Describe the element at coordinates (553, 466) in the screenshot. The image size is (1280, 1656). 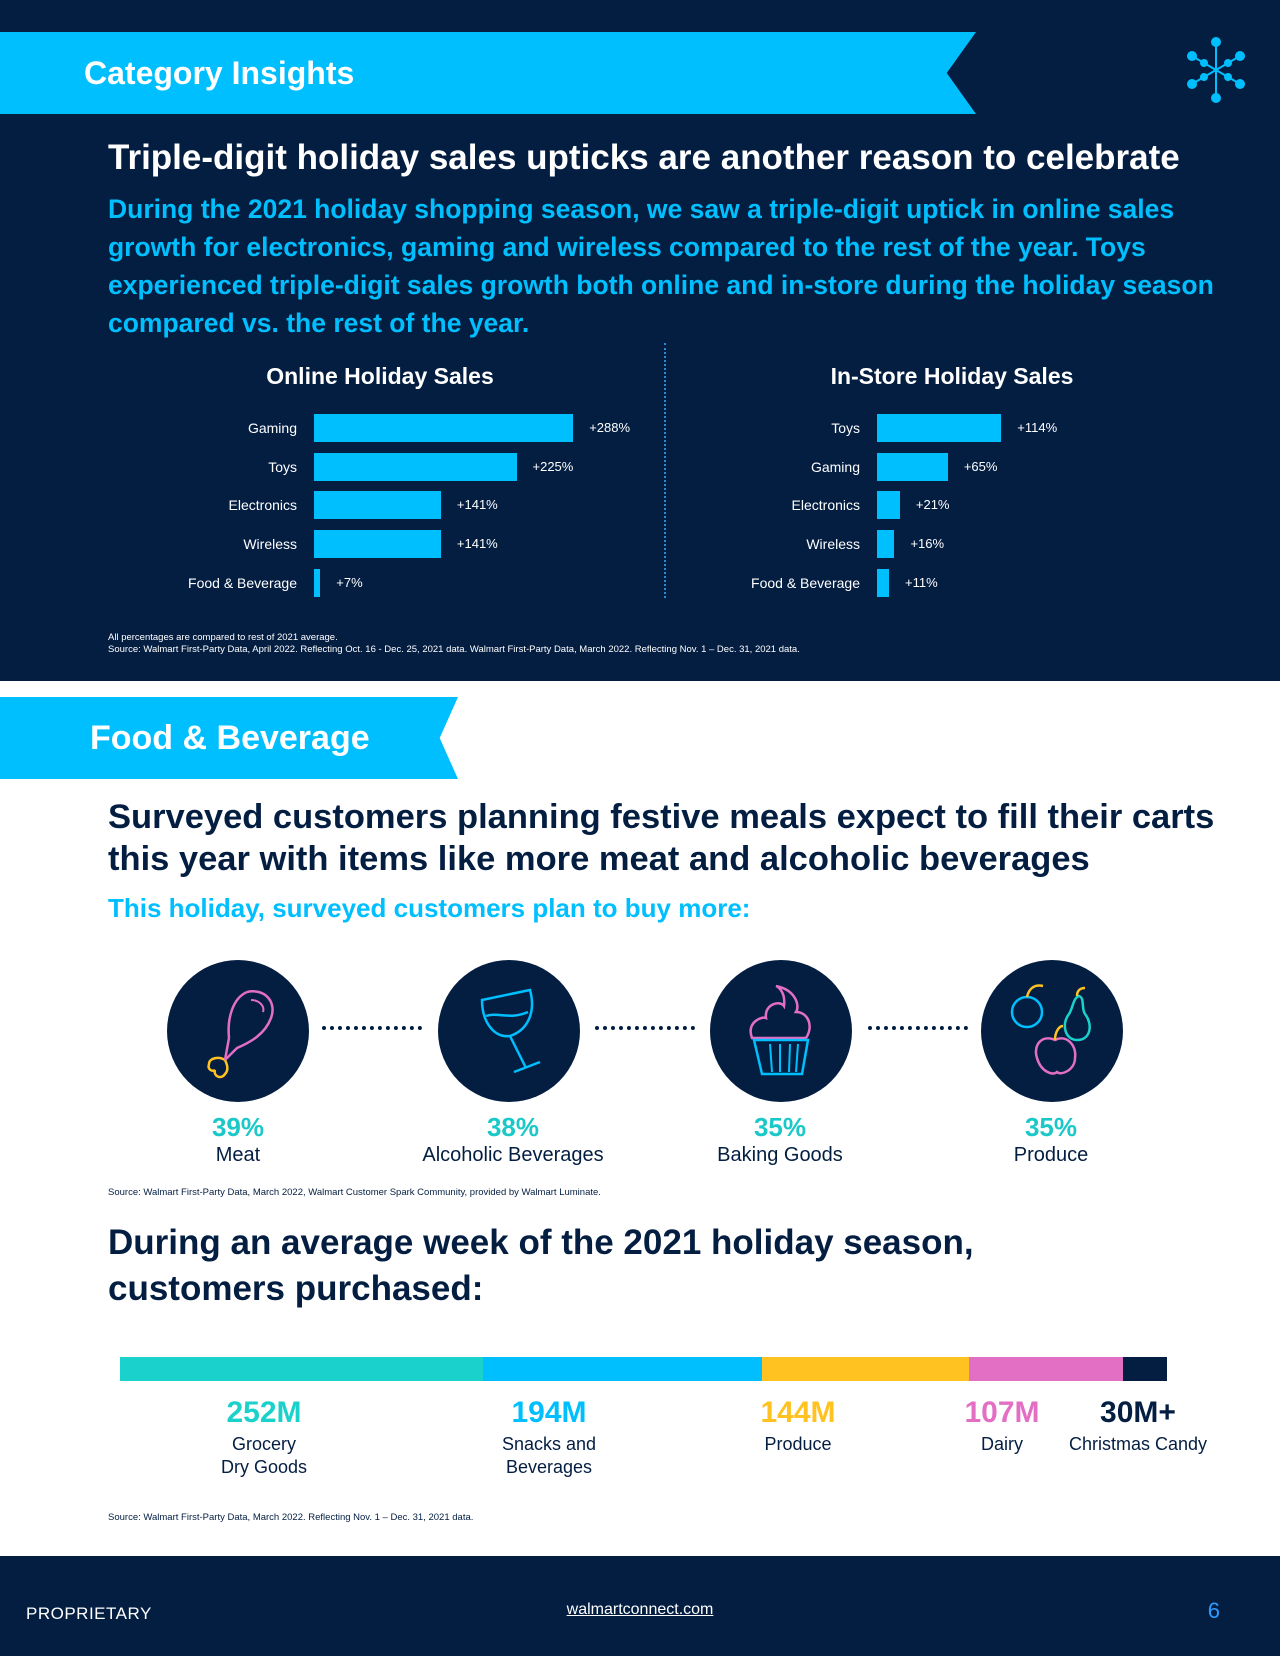
I see `bar-value-label: +225%` at that location.